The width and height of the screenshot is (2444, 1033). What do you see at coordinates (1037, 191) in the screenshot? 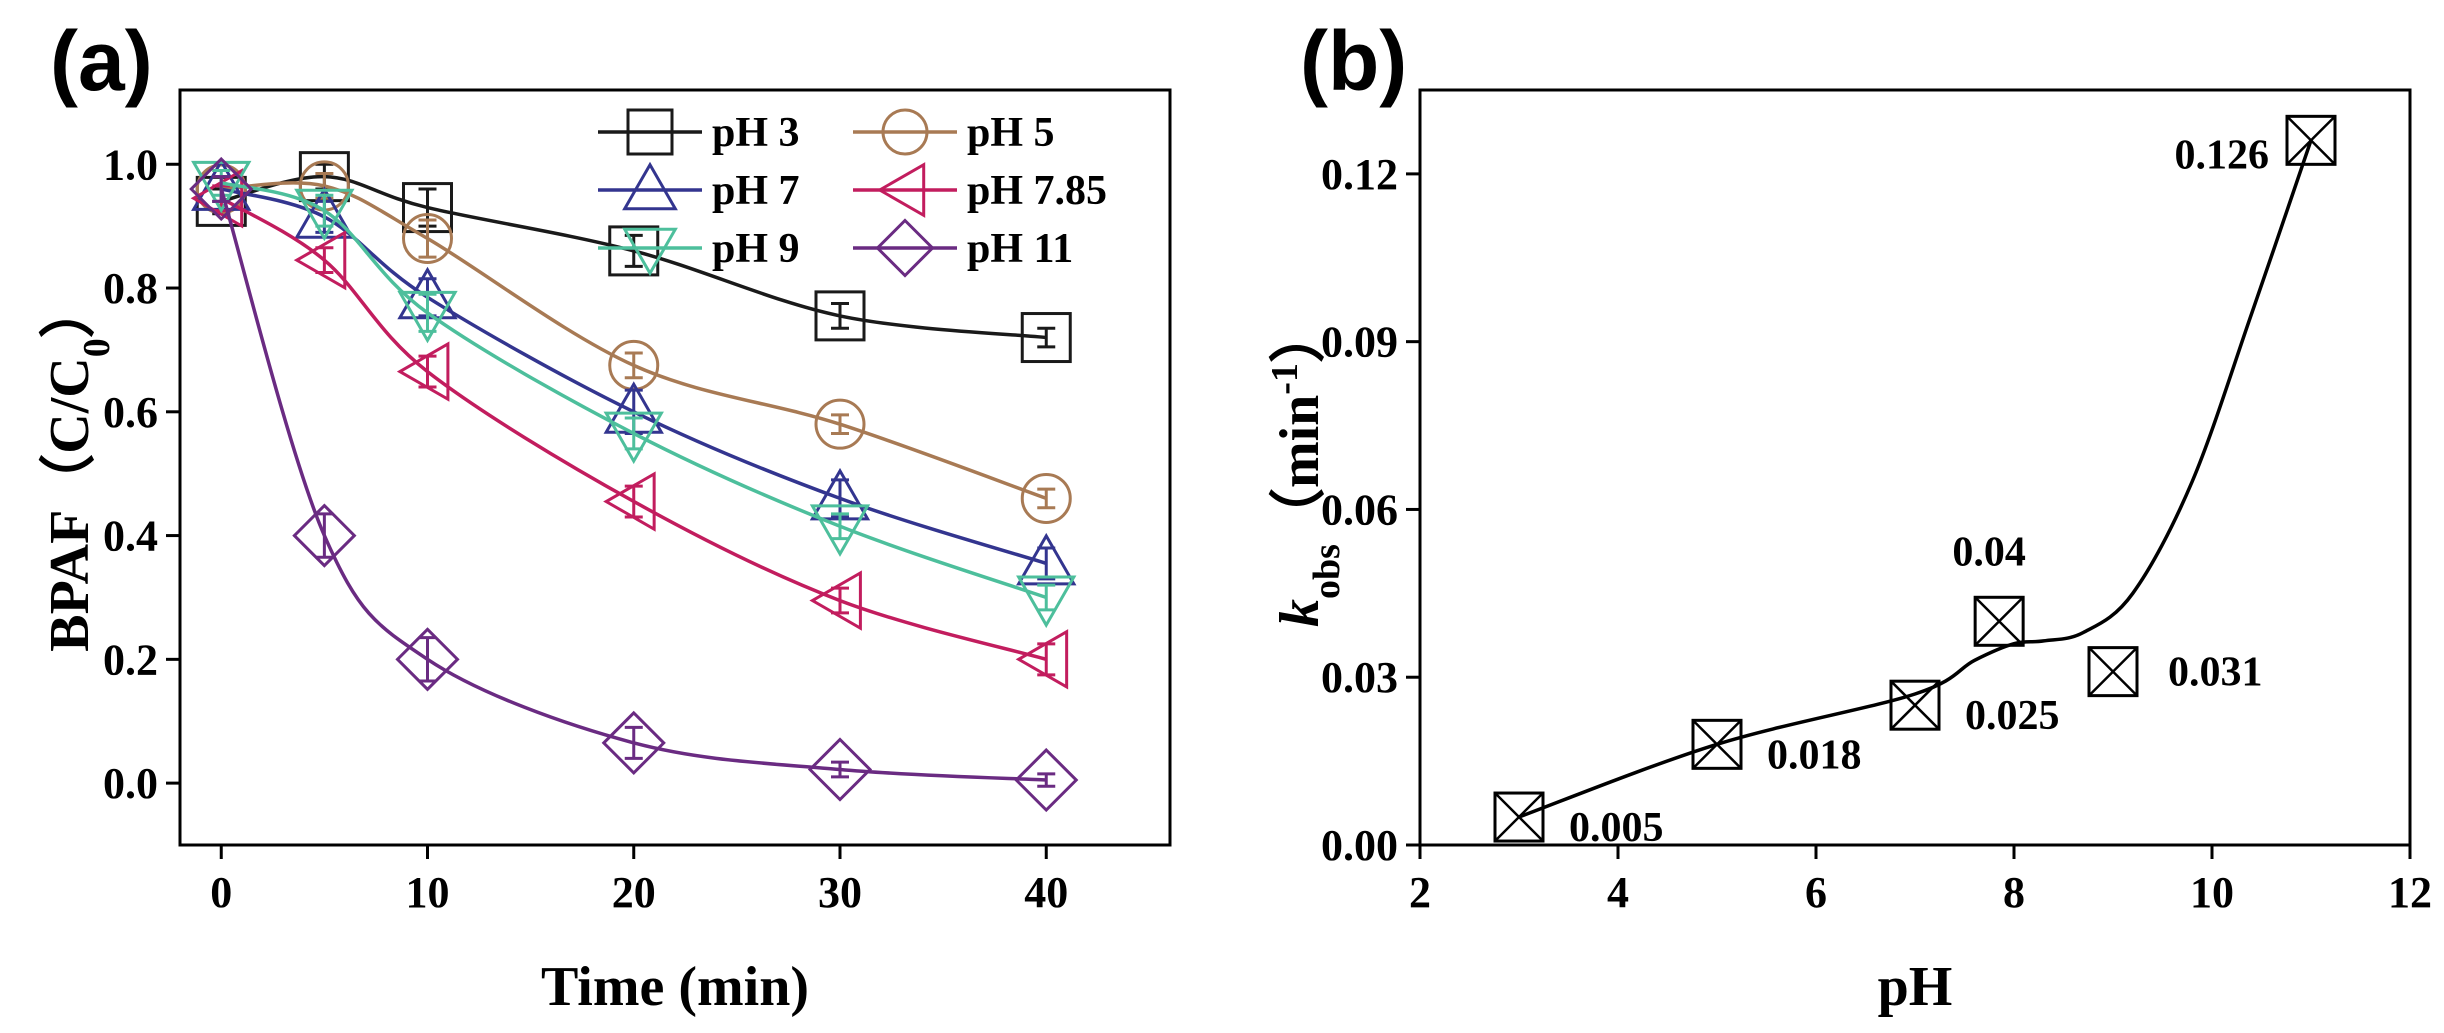
I see `legend-entry-3: pH 7.85` at bounding box center [1037, 191].